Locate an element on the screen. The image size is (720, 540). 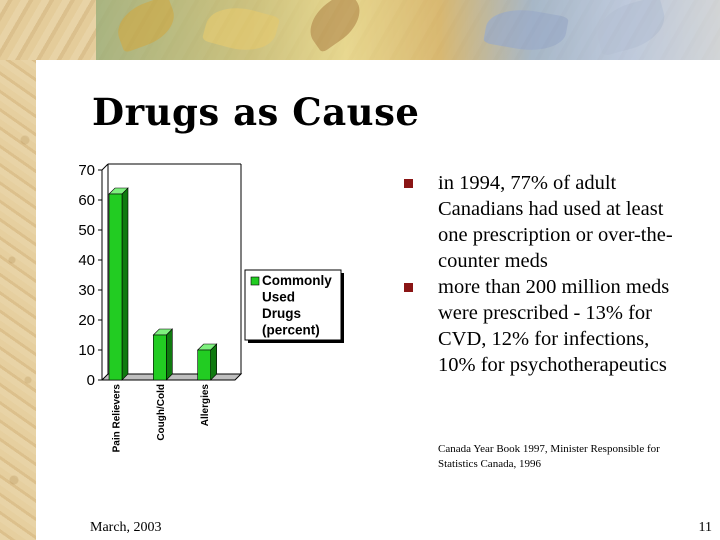
legend-label: Drugs is located at coordinates (281, 313).